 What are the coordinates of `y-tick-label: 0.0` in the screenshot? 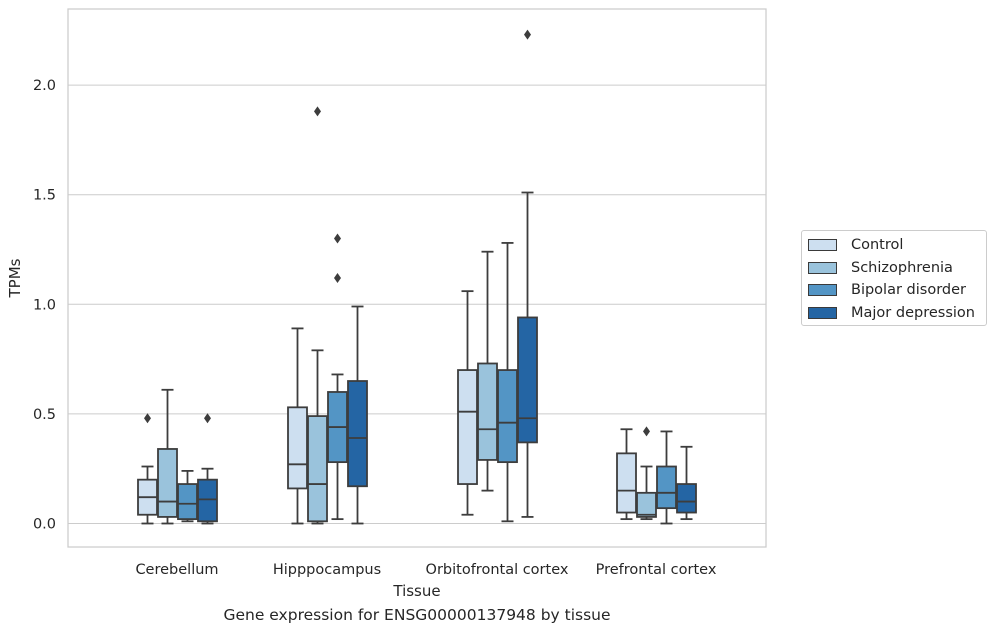 It's located at (44, 525).